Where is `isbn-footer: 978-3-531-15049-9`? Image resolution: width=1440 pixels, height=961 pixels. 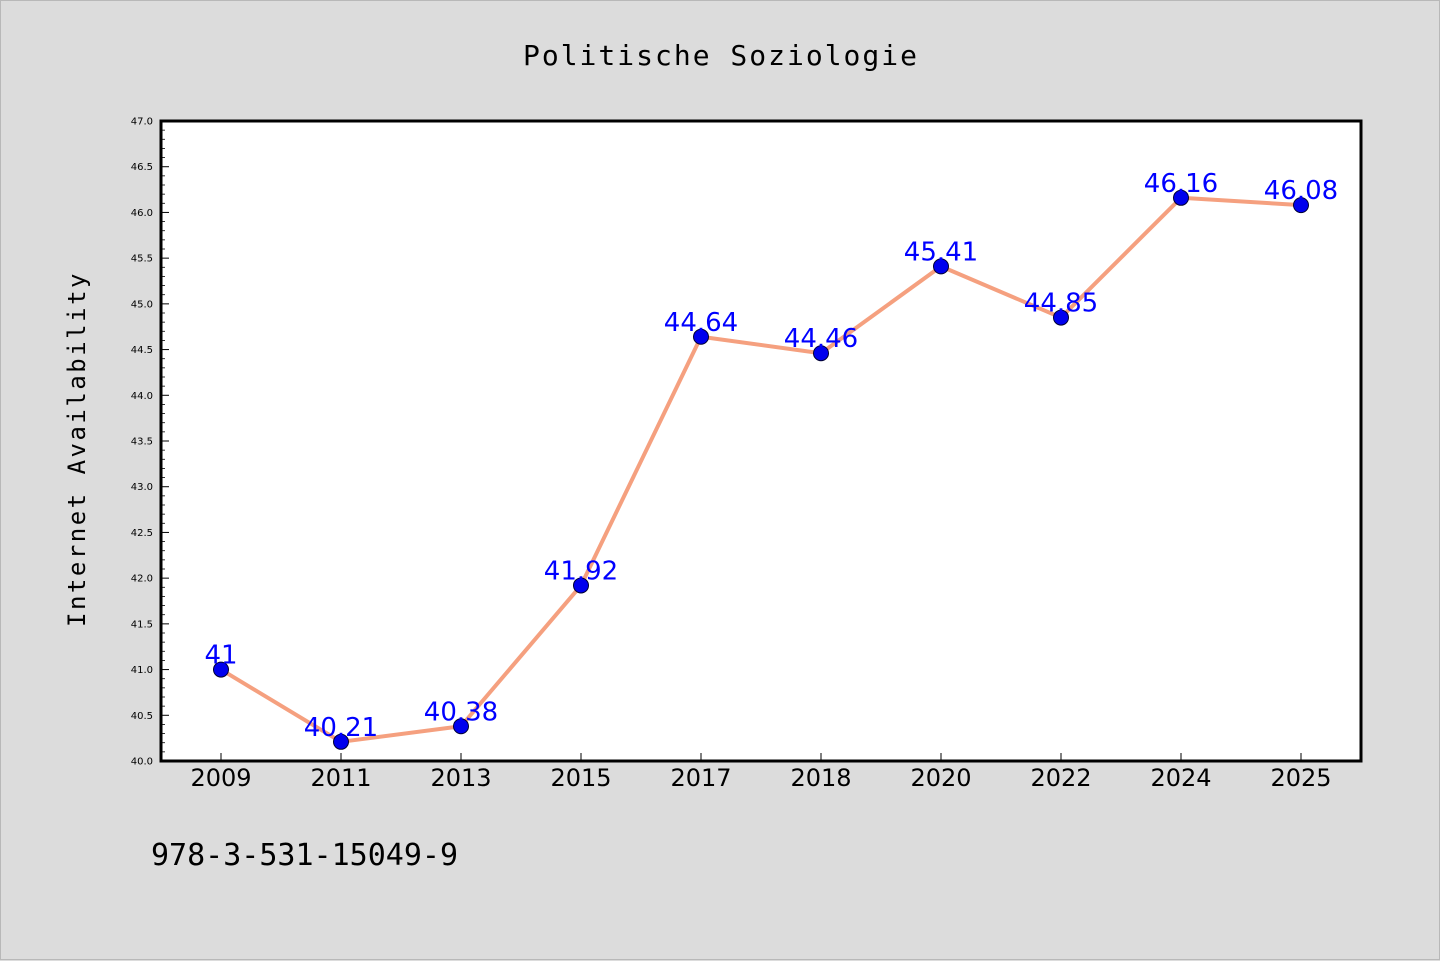 isbn-footer: 978-3-531-15049-9 is located at coordinates (304, 855).